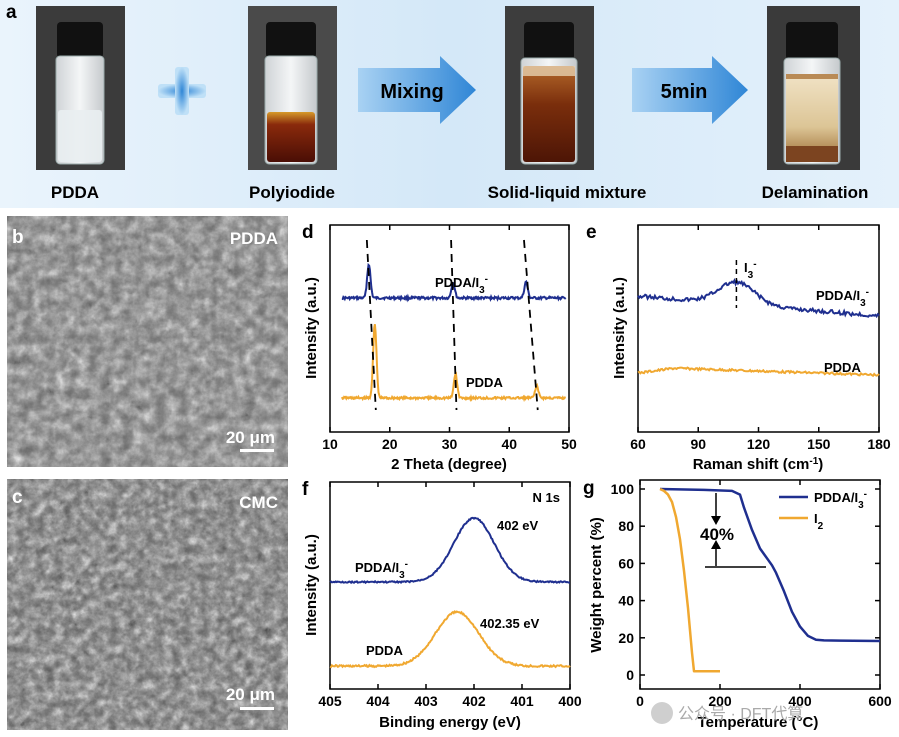 The width and height of the screenshot is (899, 737). I want to click on scale-bar-c, so click(257, 708).